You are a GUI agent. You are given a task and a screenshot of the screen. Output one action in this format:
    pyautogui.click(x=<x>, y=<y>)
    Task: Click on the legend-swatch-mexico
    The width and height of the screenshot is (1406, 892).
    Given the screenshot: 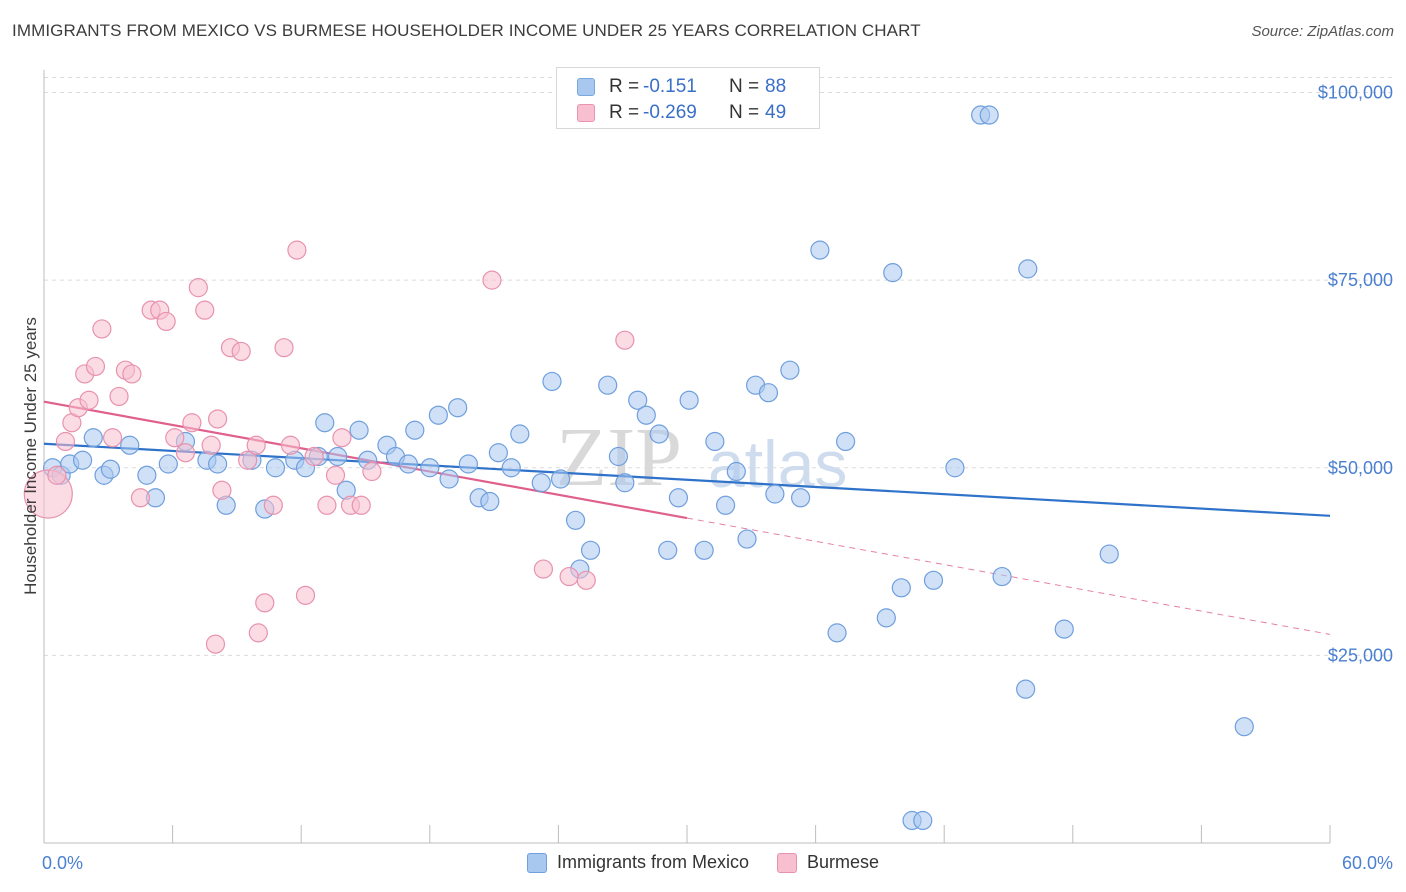 What is the action you would take?
    pyautogui.click(x=536, y=862)
    